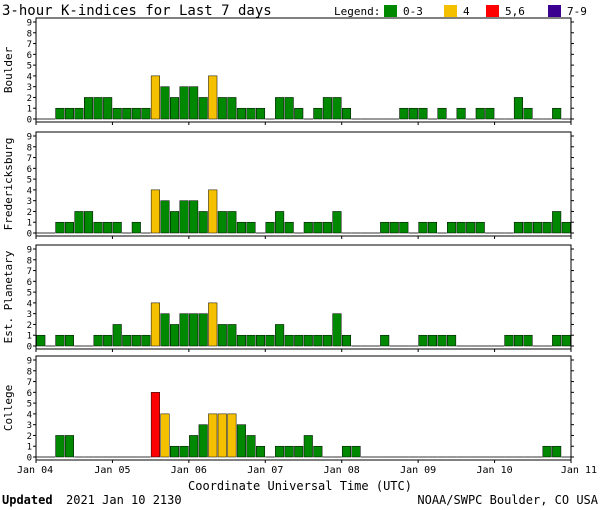  What do you see at coordinates (29, 191) in the screenshot?
I see `y-tick-label: 4` at bounding box center [29, 191].